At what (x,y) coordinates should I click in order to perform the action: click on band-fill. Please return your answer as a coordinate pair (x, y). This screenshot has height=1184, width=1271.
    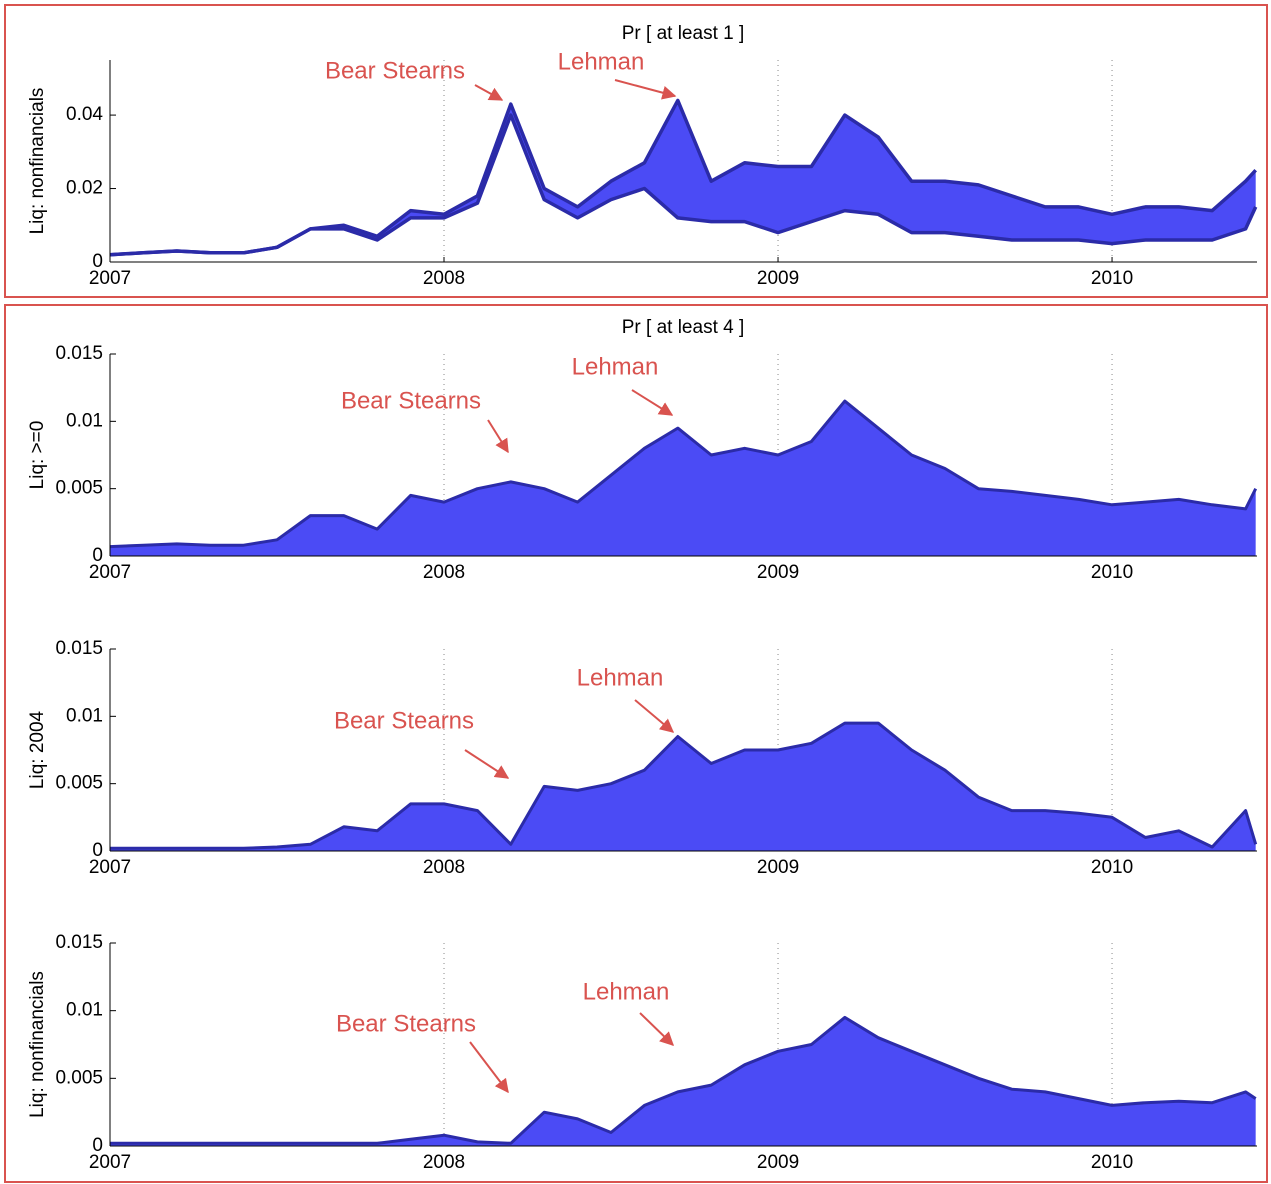
    Looking at the image, I should click on (683, 177).